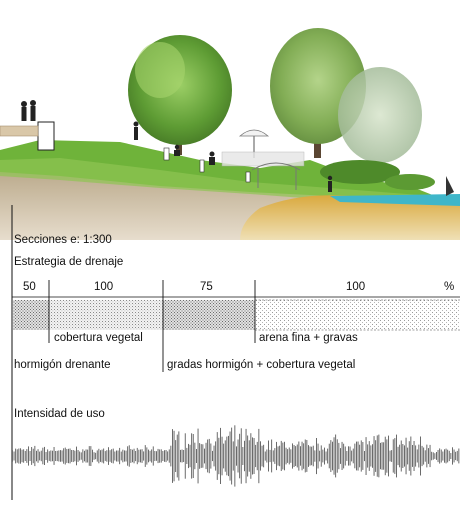 This screenshot has height=509, width=460. I want to click on label-hormigon-drenante: hormigón drenante, so click(62, 365).